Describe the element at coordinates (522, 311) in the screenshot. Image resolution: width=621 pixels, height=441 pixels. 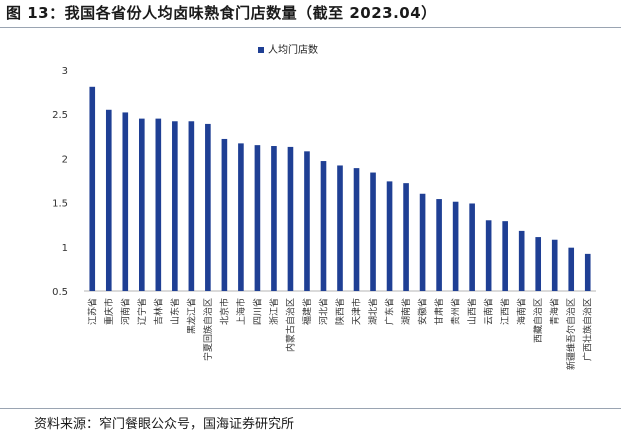
I see `x-tick-label: 海南省` at that location.